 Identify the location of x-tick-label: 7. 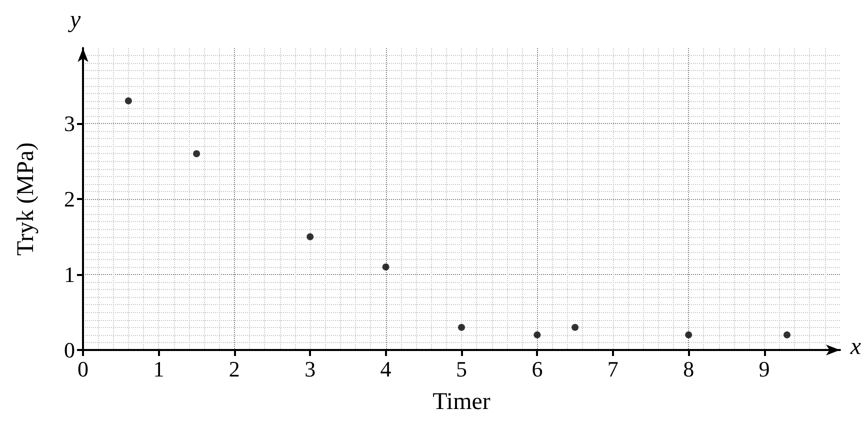
(612, 369).